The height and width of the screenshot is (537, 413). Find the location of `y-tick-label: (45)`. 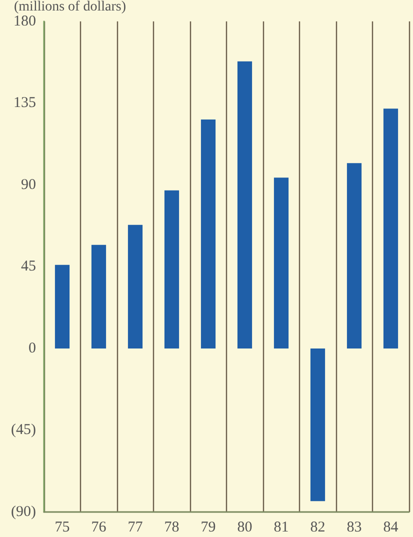

y-tick-label: (45) is located at coordinates (23, 430).